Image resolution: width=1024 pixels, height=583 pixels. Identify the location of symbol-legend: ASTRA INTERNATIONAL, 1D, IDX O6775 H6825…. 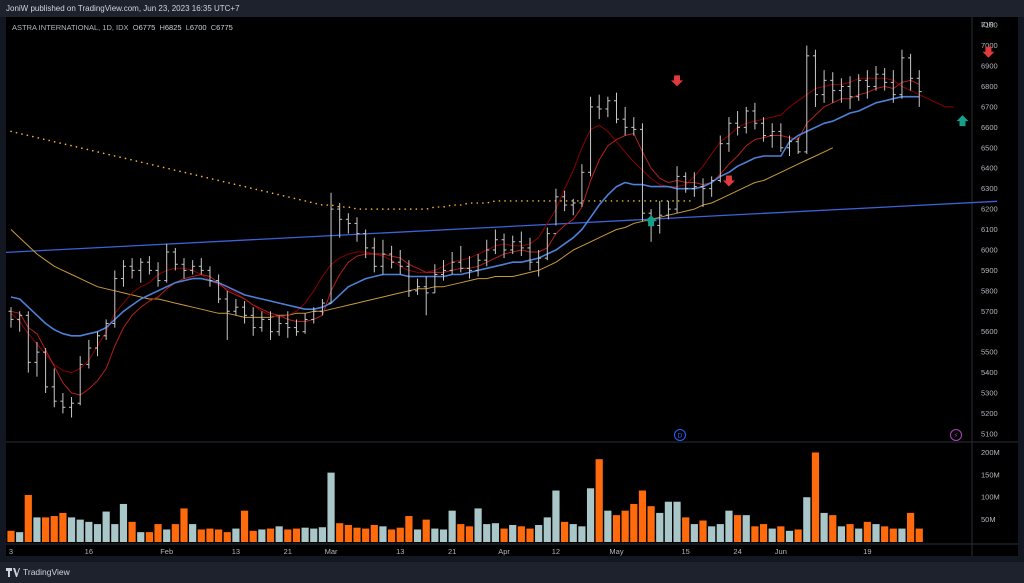
(122, 27).